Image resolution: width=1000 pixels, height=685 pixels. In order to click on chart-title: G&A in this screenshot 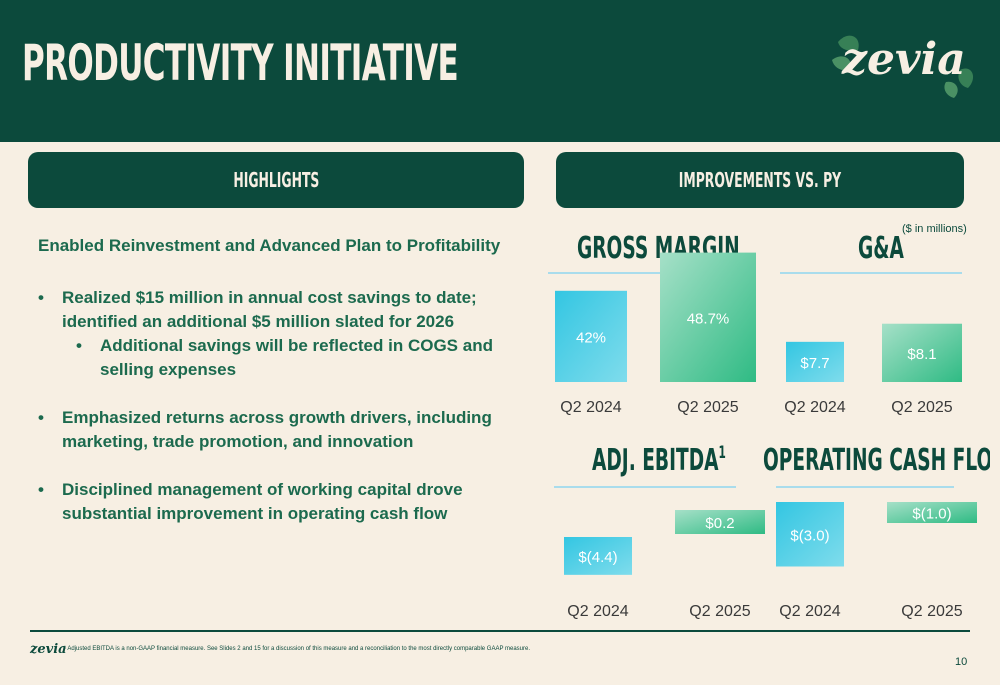, I will do `click(881, 247)`.